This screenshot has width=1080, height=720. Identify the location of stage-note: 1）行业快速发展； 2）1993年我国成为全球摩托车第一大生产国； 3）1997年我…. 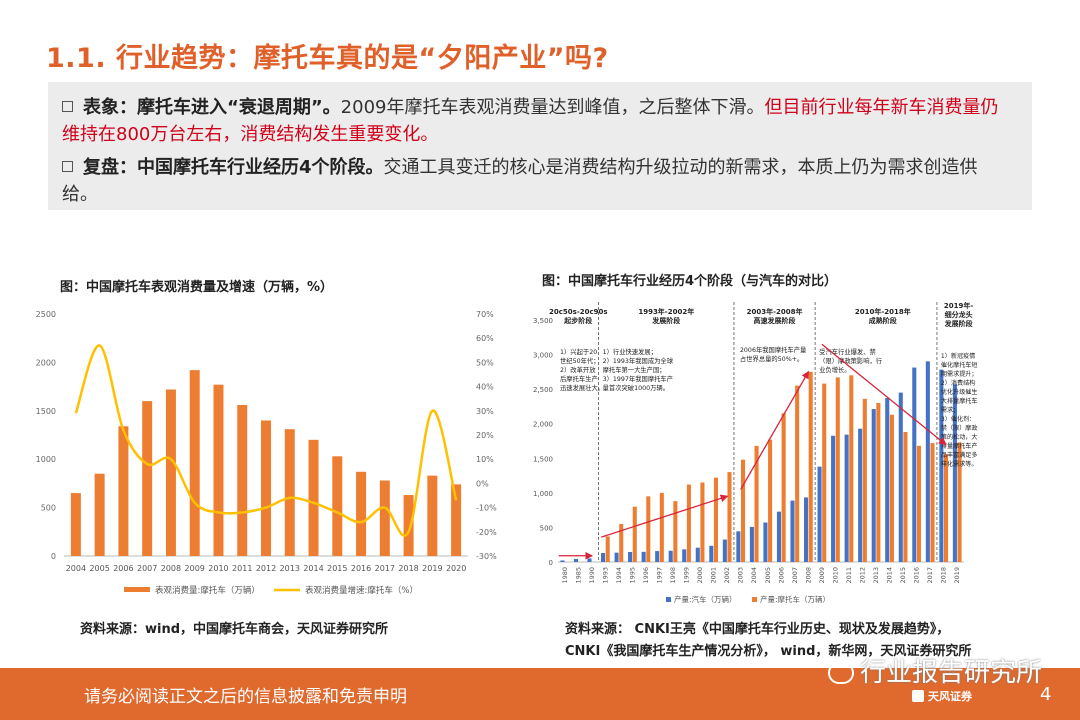
(638, 369).